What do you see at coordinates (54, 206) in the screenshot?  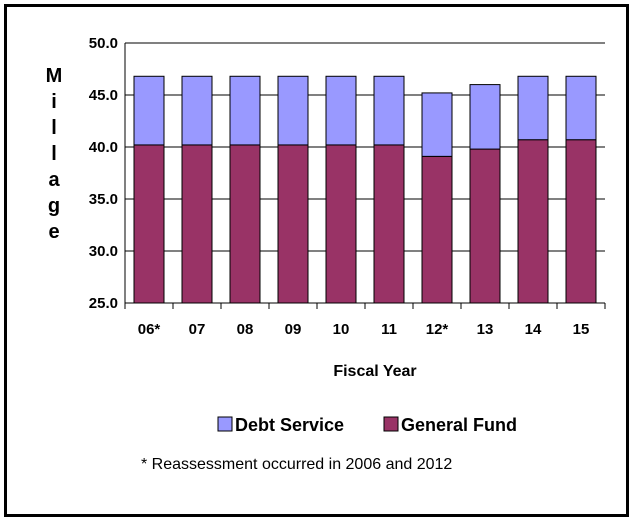 I see `y-axis-label-letter: g` at bounding box center [54, 206].